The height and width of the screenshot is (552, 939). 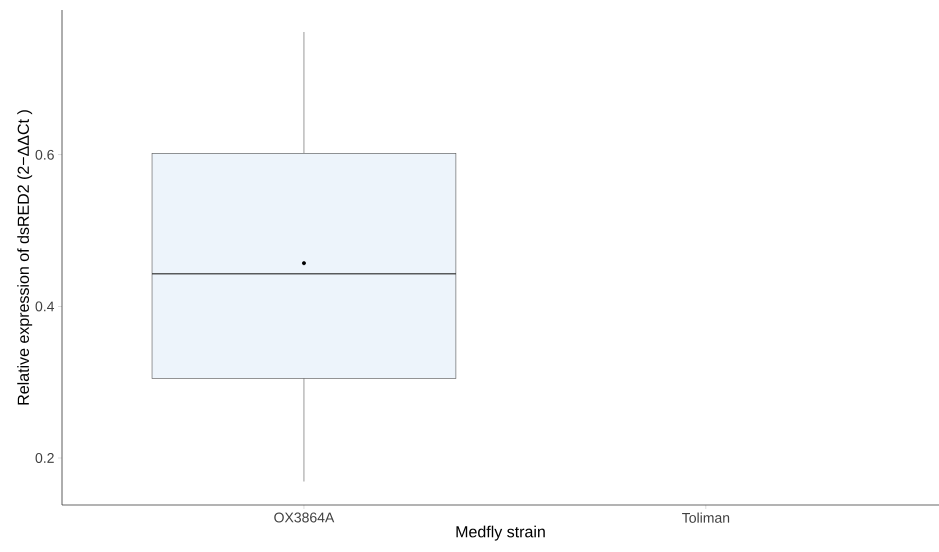 What do you see at coordinates (500, 533) in the screenshot?
I see `x-axis-title: Medfly strain` at bounding box center [500, 533].